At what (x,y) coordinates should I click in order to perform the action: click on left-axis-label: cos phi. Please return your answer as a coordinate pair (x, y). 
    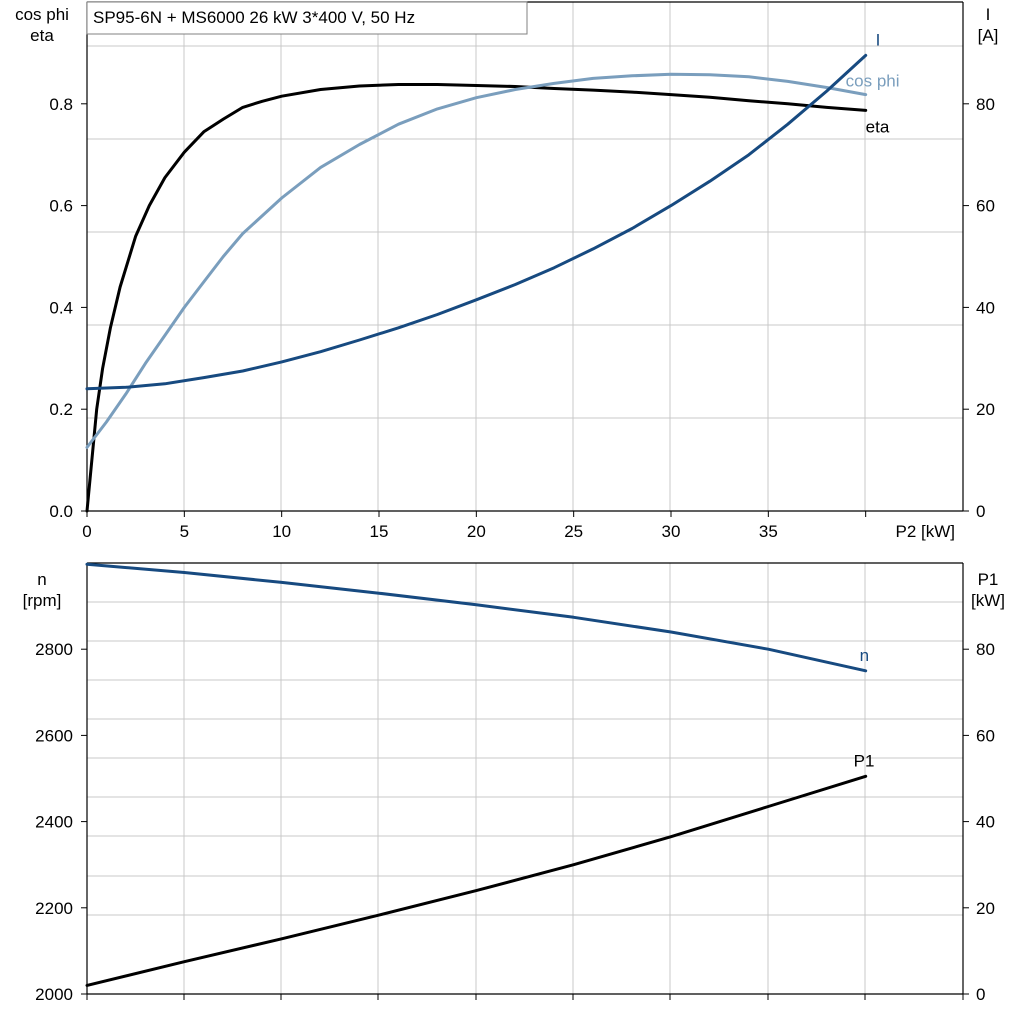
    Looking at the image, I should click on (42, 14).